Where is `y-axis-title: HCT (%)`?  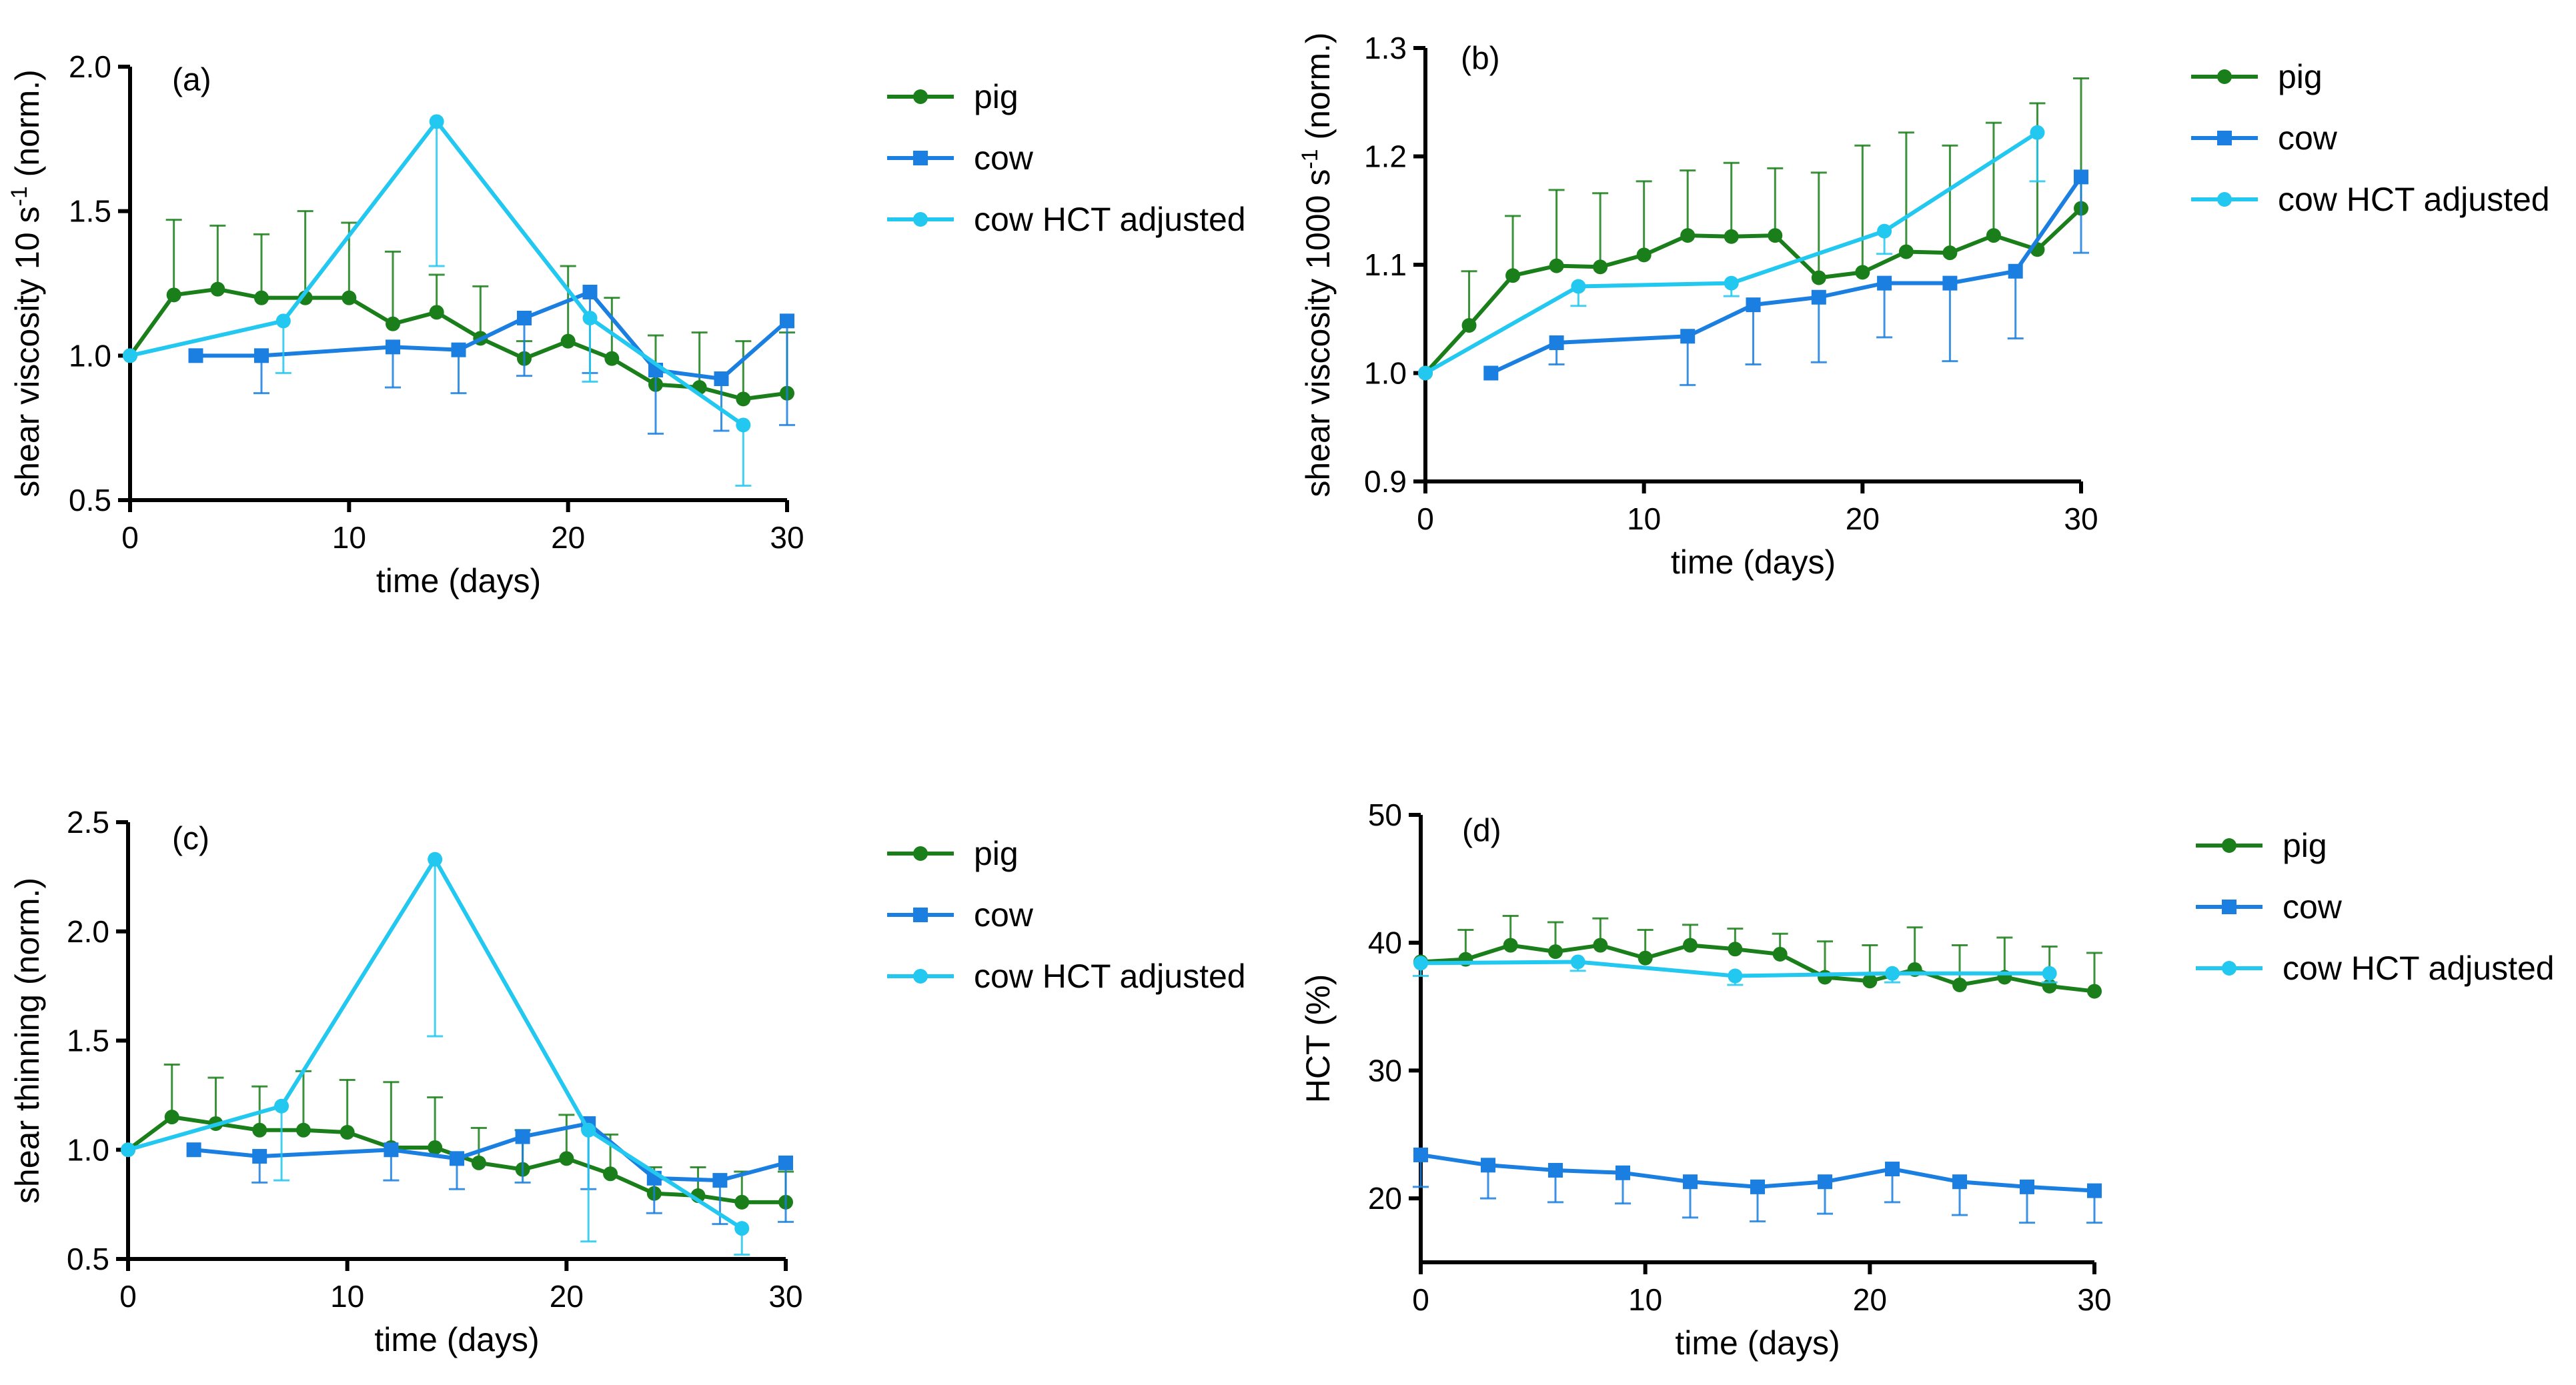
y-axis-title: HCT (%) is located at coordinates (1318, 1039).